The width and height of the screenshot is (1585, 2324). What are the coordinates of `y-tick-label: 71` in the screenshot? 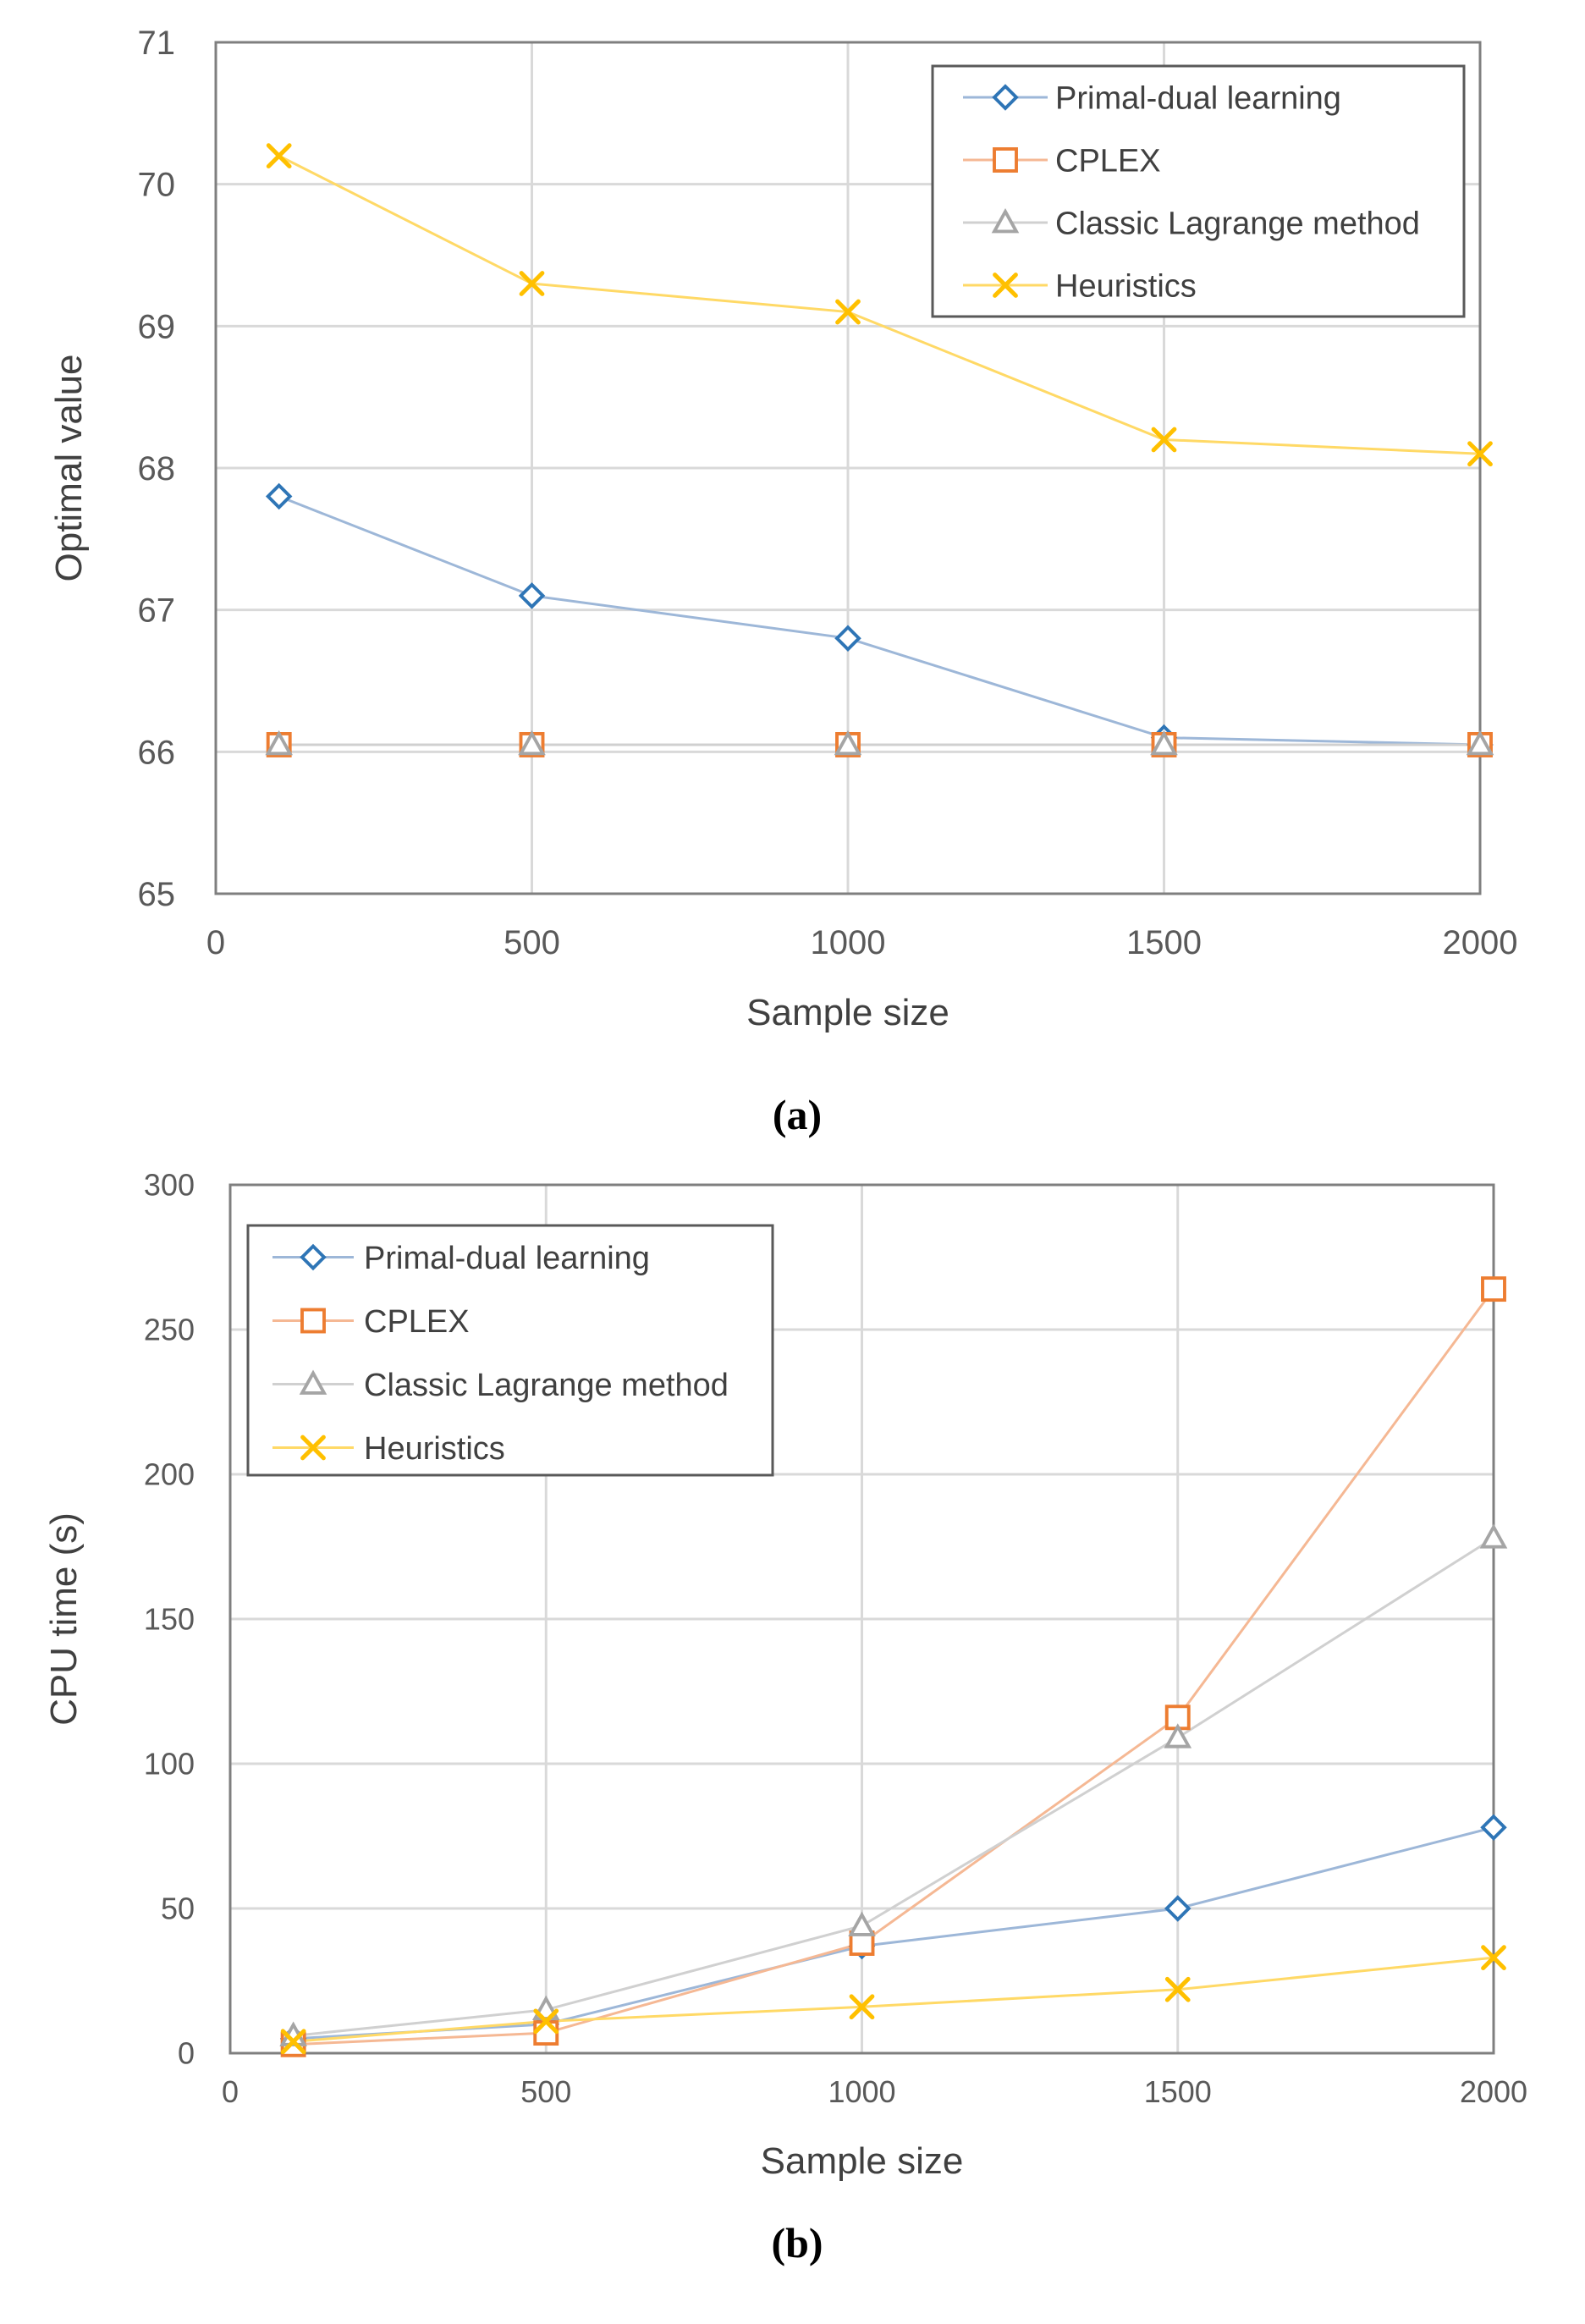 It's located at (157, 43).